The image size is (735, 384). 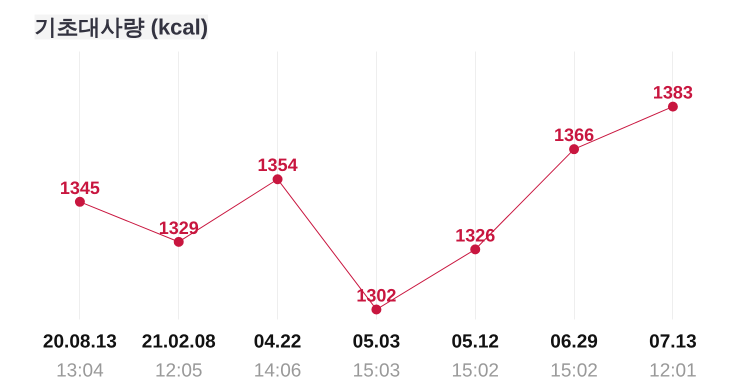 I want to click on category-label: 05.03 15:03, so click(x=376, y=357).